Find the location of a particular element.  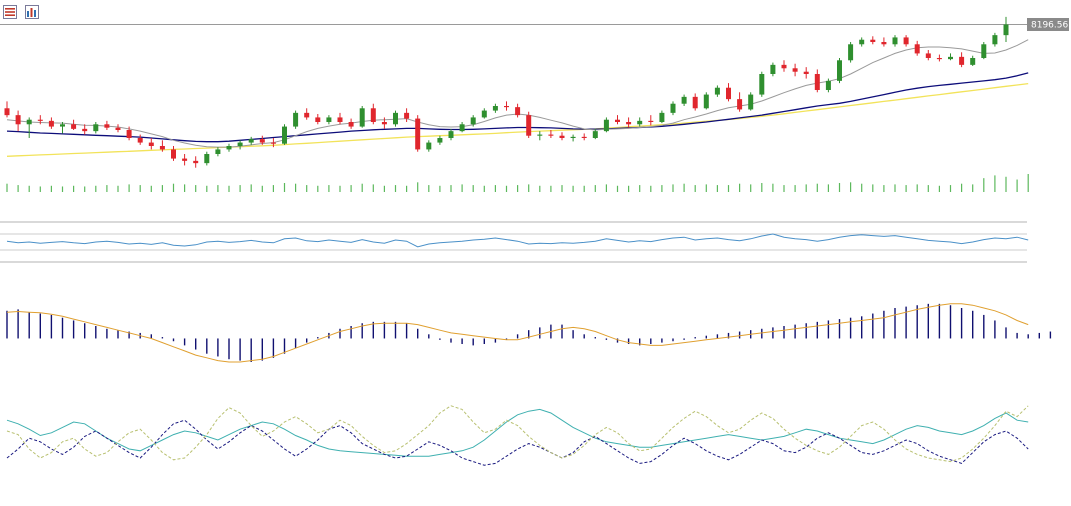

stoch-olive-line is located at coordinates (517, 434).